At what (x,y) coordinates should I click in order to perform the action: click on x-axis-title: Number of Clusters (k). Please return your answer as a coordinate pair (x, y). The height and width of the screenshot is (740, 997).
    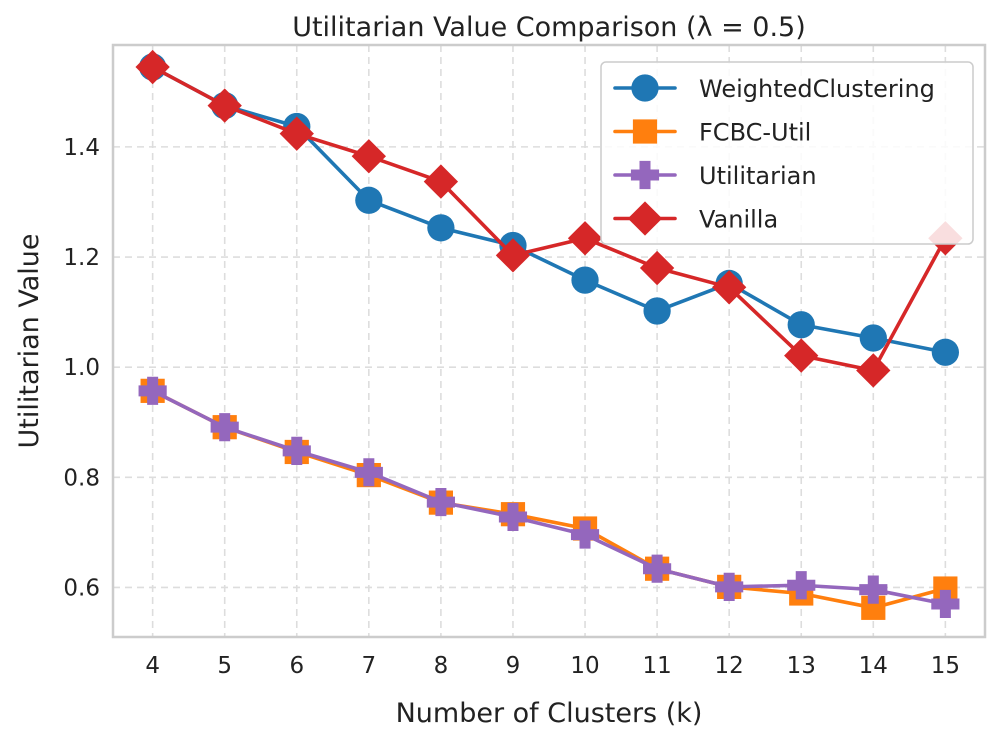
    Looking at the image, I should click on (549, 713).